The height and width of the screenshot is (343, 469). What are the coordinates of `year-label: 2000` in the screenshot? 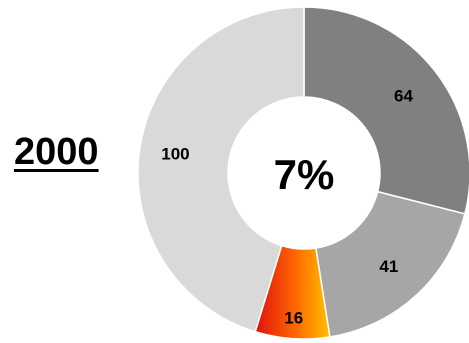 It's located at (56, 152).